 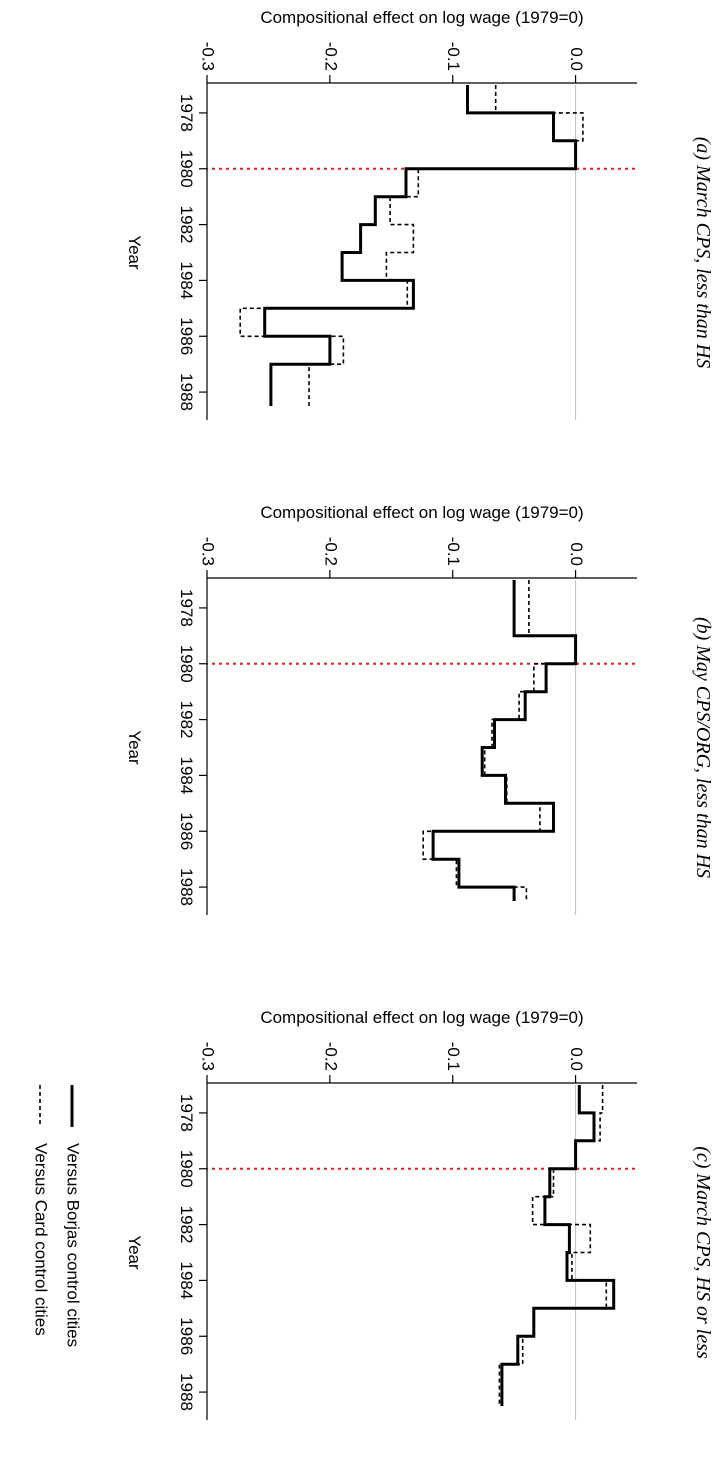 I want to click on panel-title: (c) March CPS, HS or less, so click(x=703, y=1252).